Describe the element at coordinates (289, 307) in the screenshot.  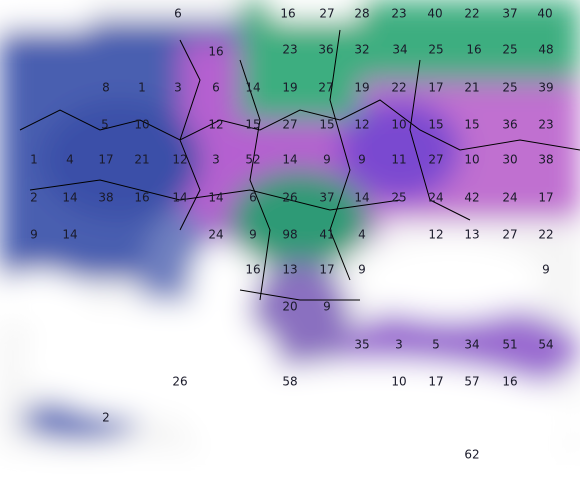
I see `value-label: 20` at that location.